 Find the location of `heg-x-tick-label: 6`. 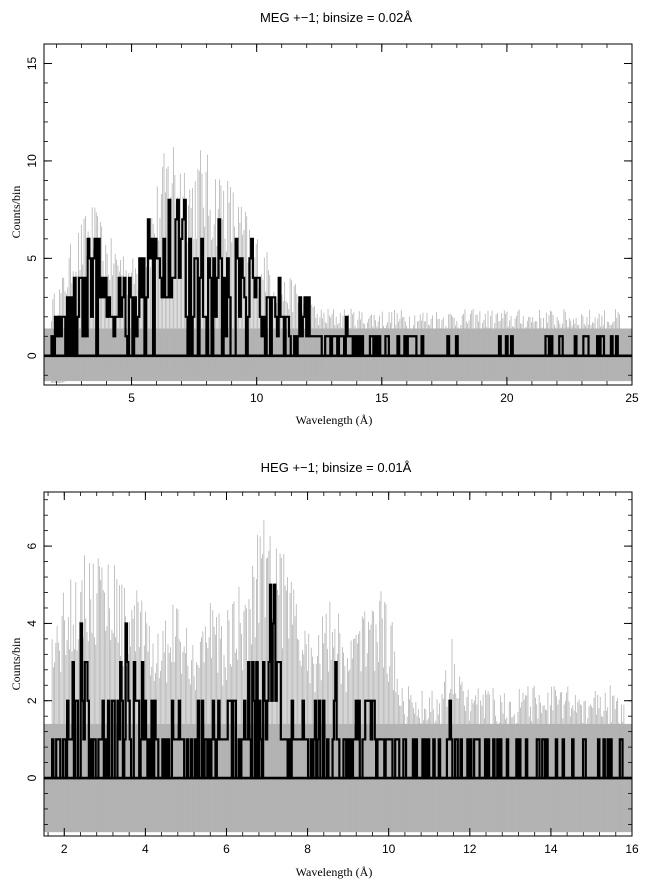

heg-x-tick-label: 6 is located at coordinates (226, 849).